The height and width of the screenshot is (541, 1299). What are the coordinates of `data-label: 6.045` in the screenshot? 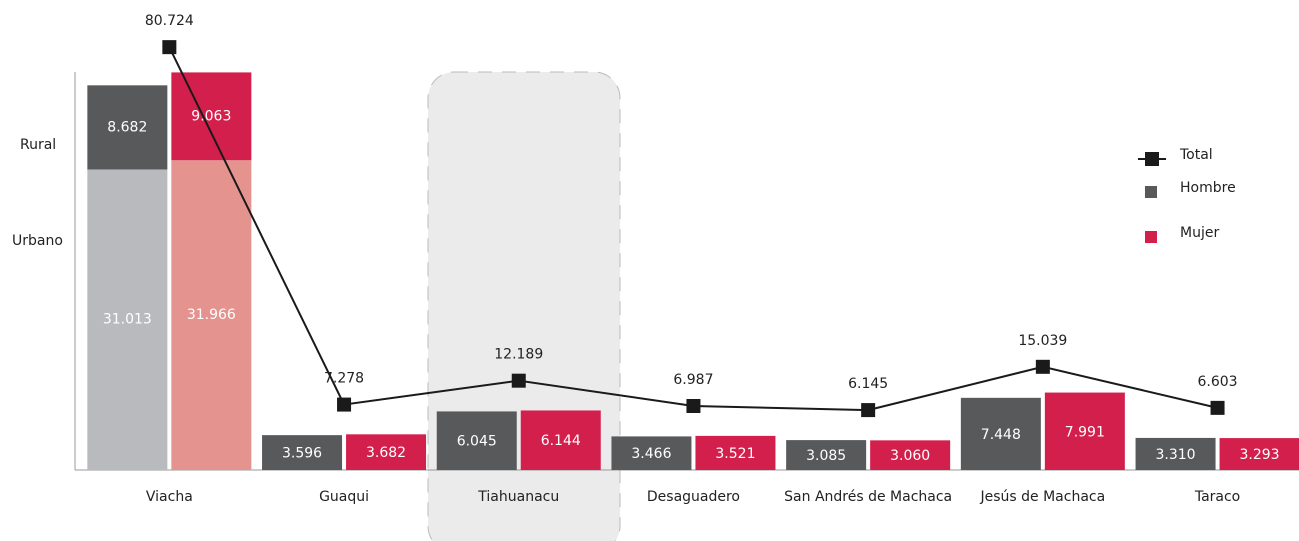 It's located at (477, 442).